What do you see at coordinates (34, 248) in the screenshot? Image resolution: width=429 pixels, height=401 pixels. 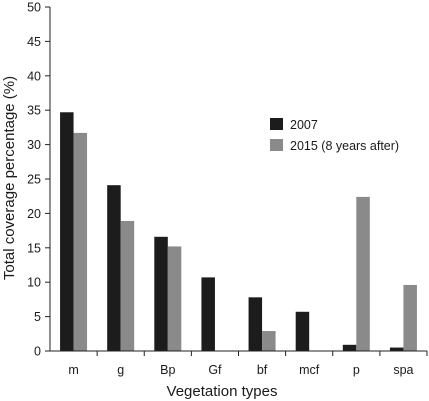 I see `y-tick-label: 15` at bounding box center [34, 248].